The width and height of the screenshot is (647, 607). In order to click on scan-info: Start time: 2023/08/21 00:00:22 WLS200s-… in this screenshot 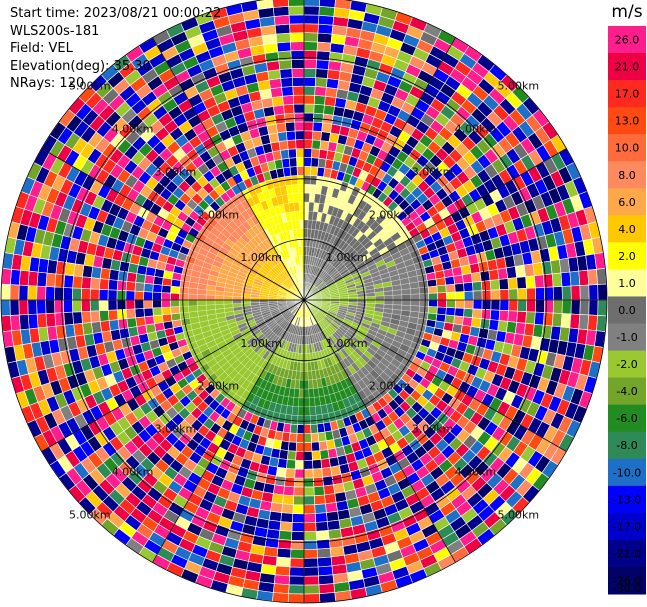, I will do `click(115, 49)`.